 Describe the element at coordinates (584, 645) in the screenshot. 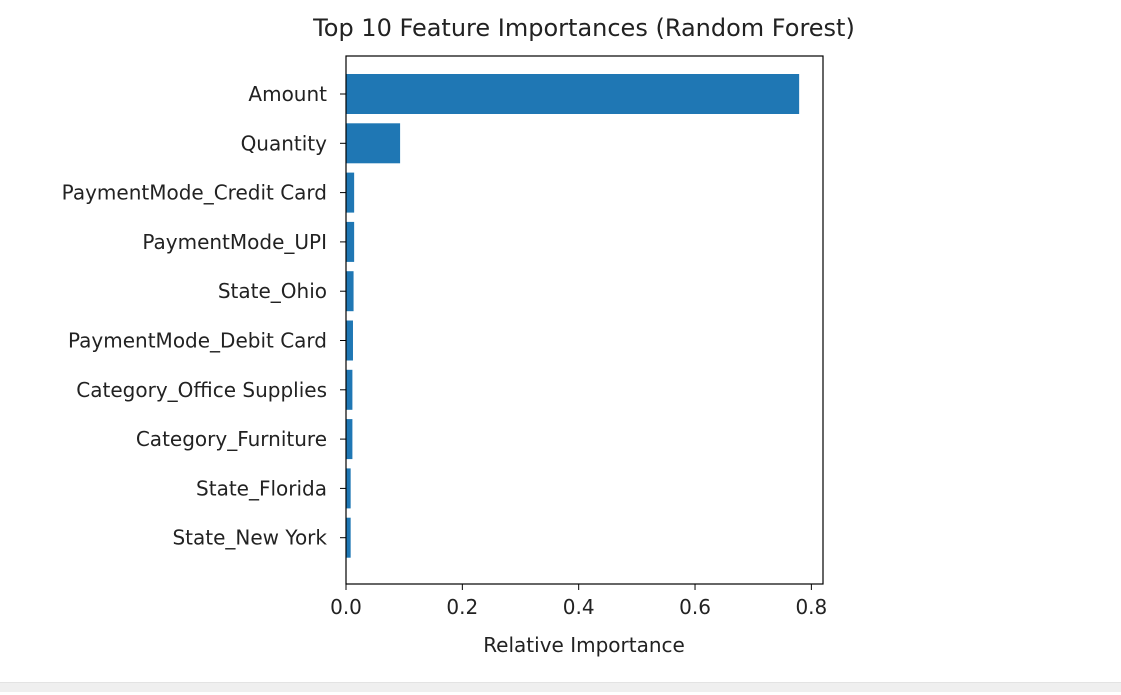

I see `x-axis-label: Relative Importance` at that location.